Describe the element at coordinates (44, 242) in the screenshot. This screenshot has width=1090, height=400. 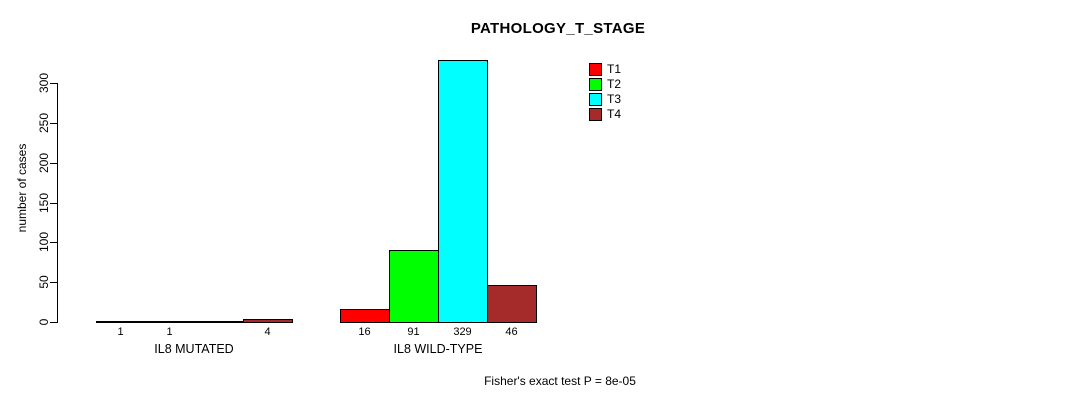
I see `y-tick-label: 100` at that location.